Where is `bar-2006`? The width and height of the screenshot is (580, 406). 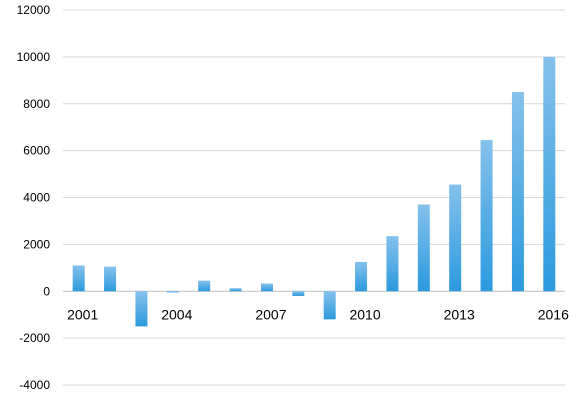
bar-2006 is located at coordinates (235, 290).